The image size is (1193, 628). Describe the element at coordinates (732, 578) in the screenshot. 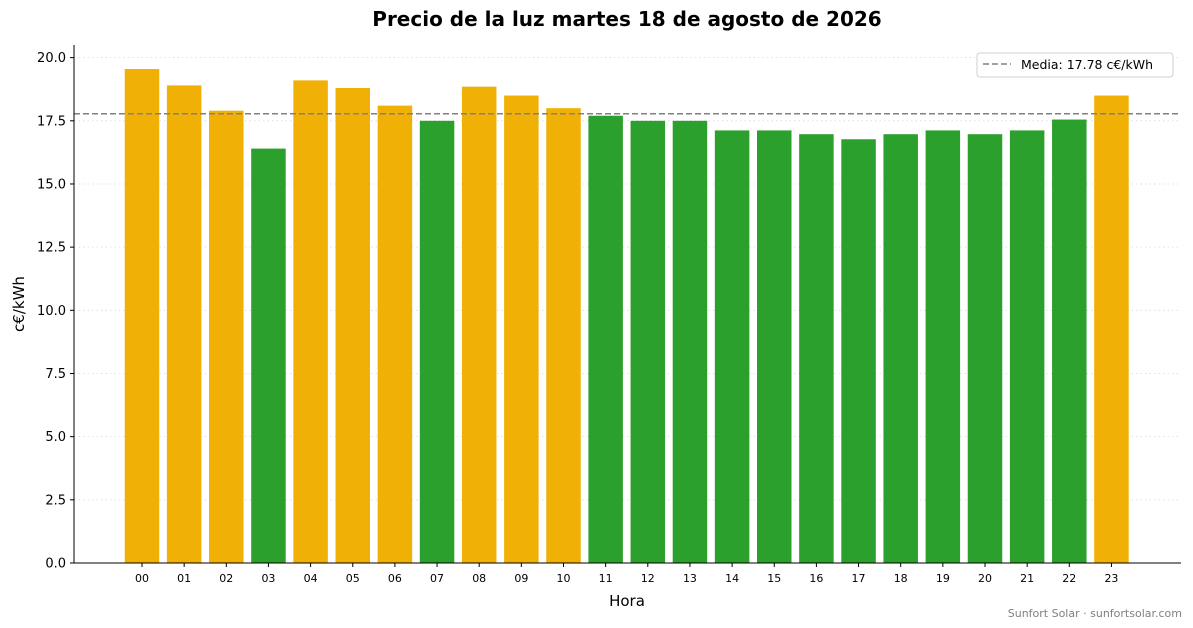

I see `x-tick-label: 14` at that location.